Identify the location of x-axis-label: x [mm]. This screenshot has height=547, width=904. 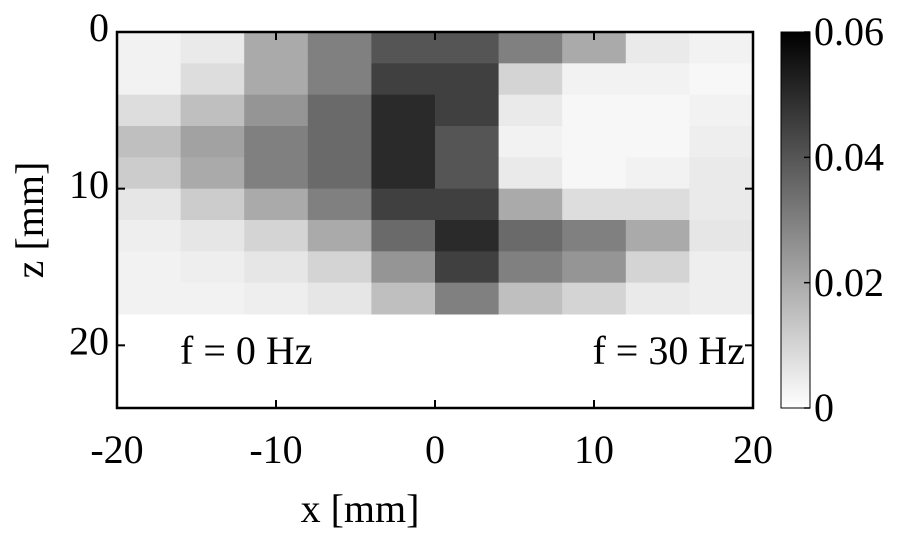
(360, 508).